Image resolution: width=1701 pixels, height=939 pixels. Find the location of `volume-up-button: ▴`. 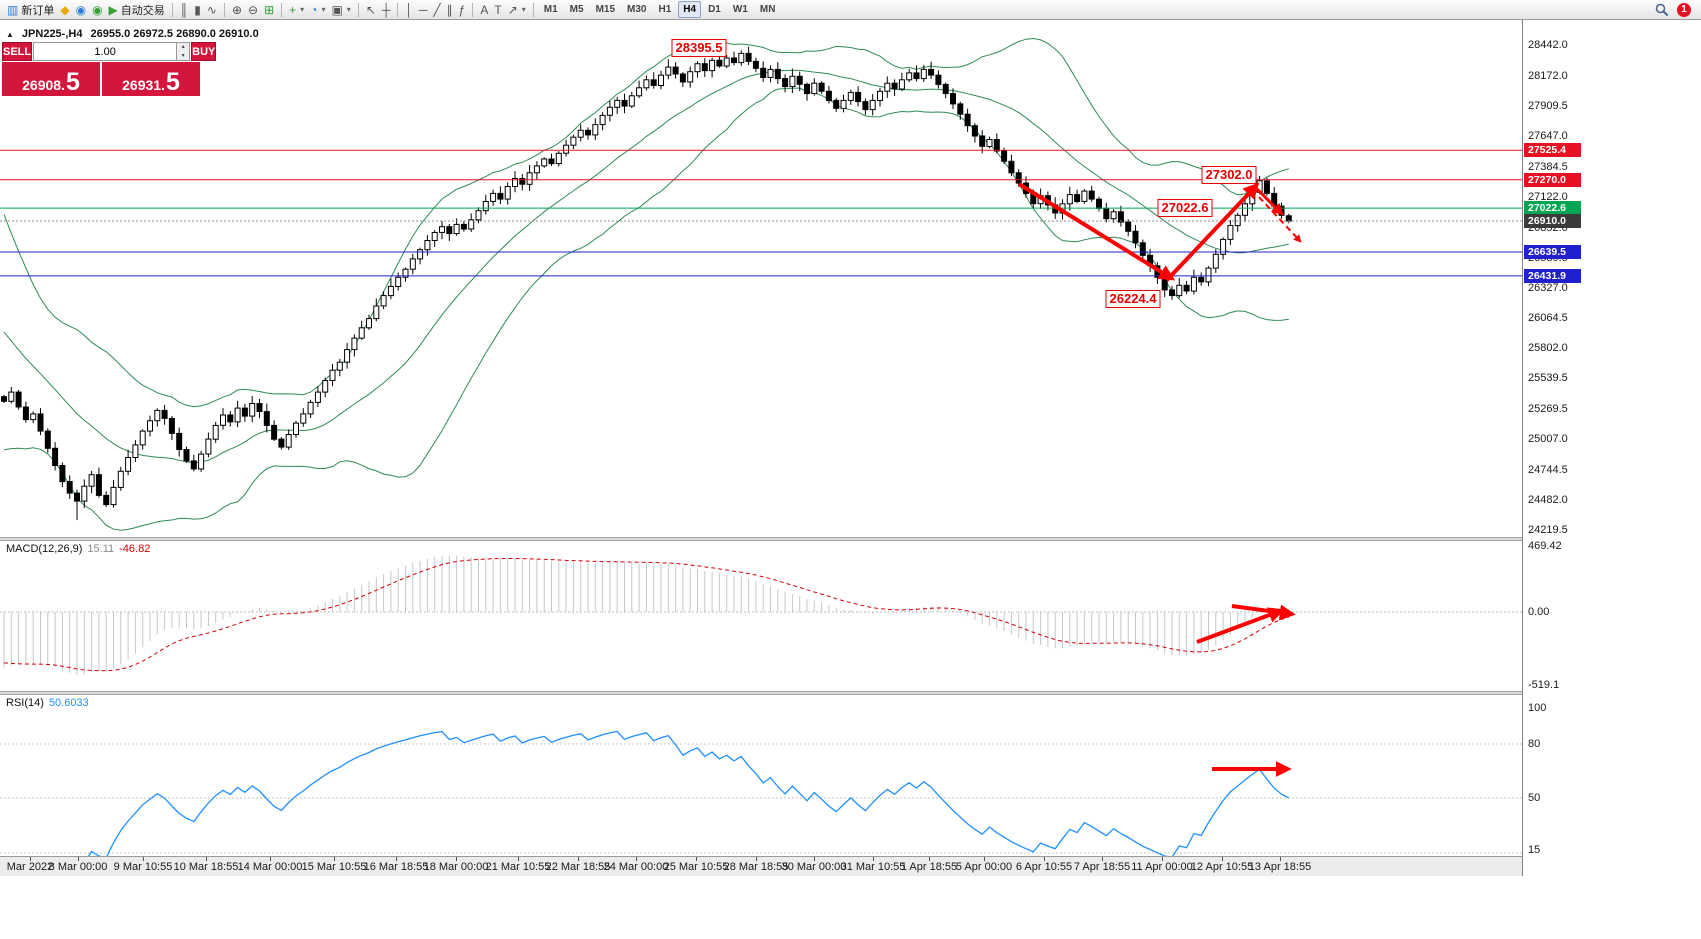

volume-up-button: ▴ is located at coordinates (183, 47).